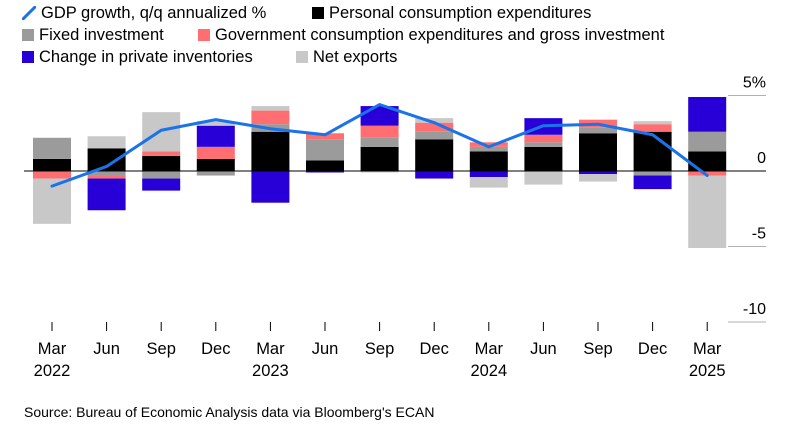 The height and width of the screenshot is (427, 809). I want to click on legend-label-inventories: Change in private inventories, so click(146, 57).